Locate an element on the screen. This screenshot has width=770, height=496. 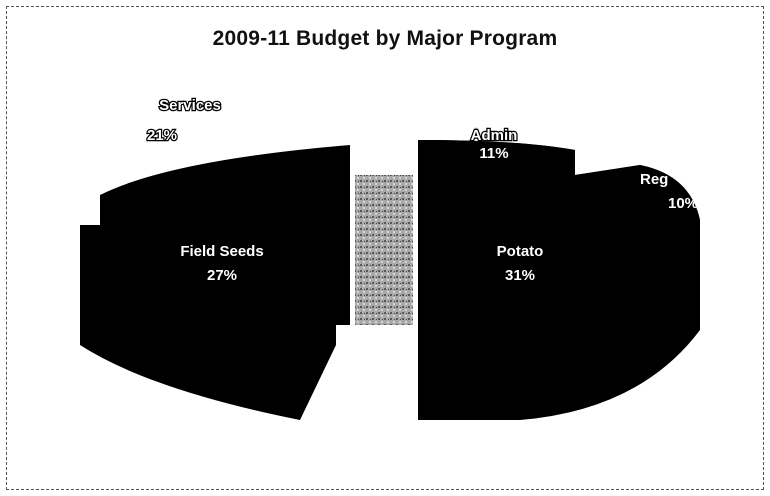
label-potato-pct: 31% is located at coordinates (520, 275).